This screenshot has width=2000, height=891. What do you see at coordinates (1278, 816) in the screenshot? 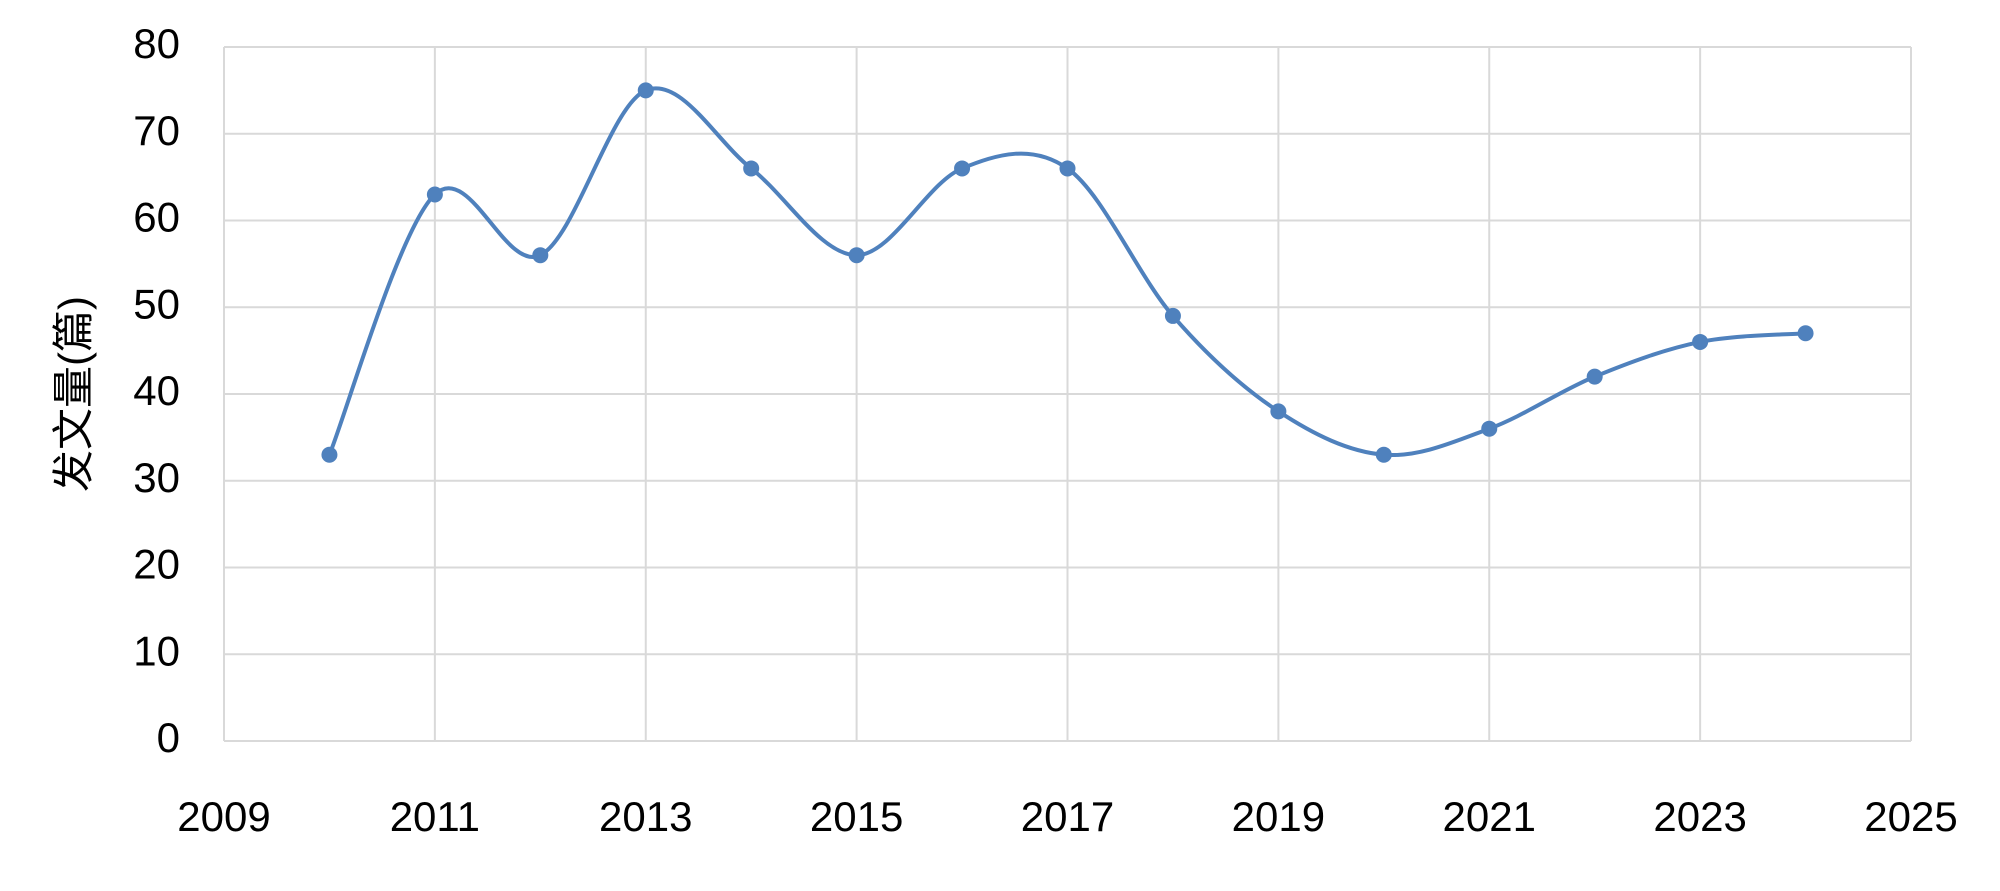
I see `x-tick-label: 2019` at bounding box center [1278, 816].